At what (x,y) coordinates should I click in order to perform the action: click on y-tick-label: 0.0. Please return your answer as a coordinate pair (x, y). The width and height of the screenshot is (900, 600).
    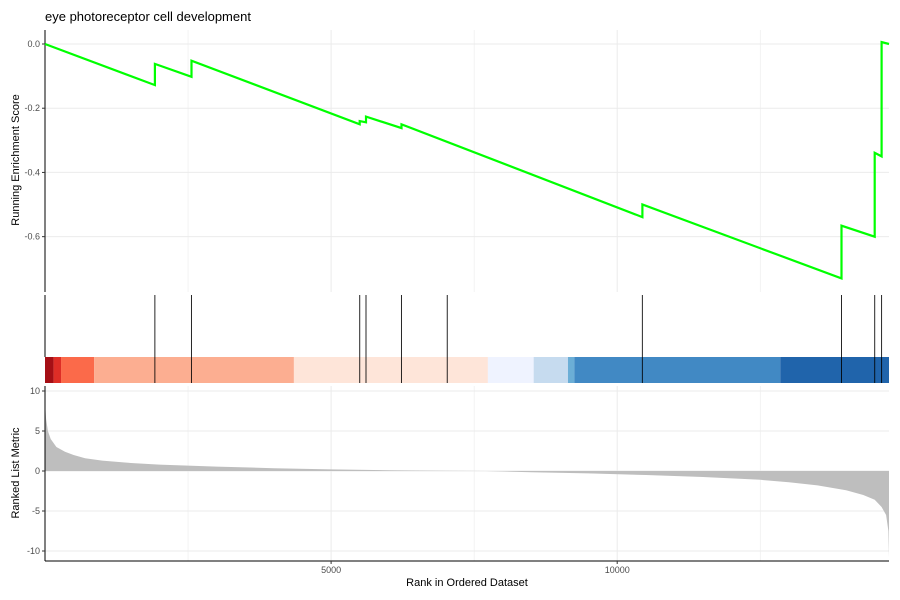
    Looking at the image, I should click on (33, 44).